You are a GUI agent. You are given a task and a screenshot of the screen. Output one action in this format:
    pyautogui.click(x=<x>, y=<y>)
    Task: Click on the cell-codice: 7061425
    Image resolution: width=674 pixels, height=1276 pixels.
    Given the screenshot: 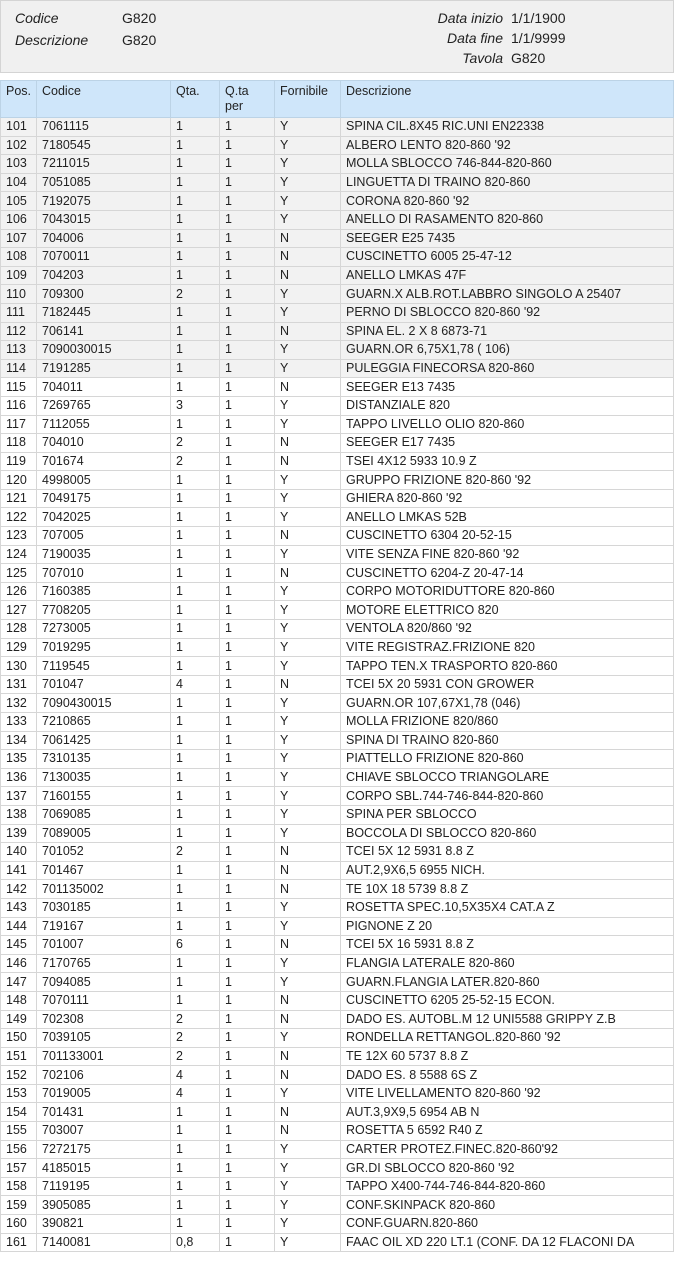 What is the action you would take?
    pyautogui.click(x=103, y=740)
    